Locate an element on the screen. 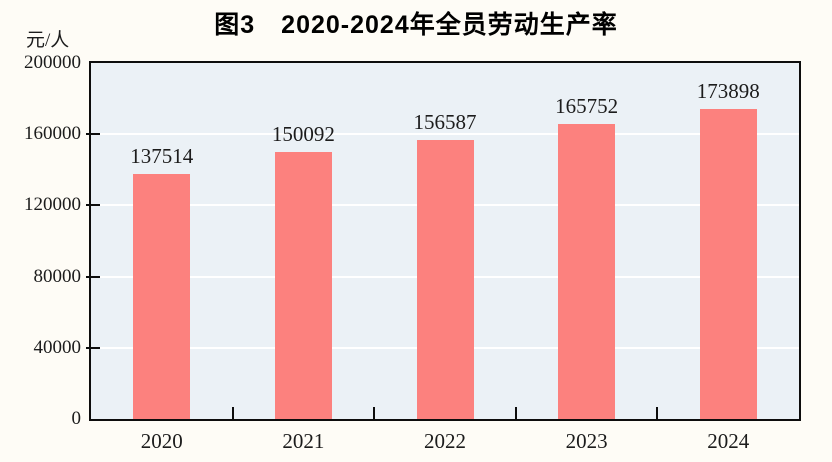 This screenshot has height=462, width=832. y-tick-label-80000: 80000 is located at coordinates (57, 276).